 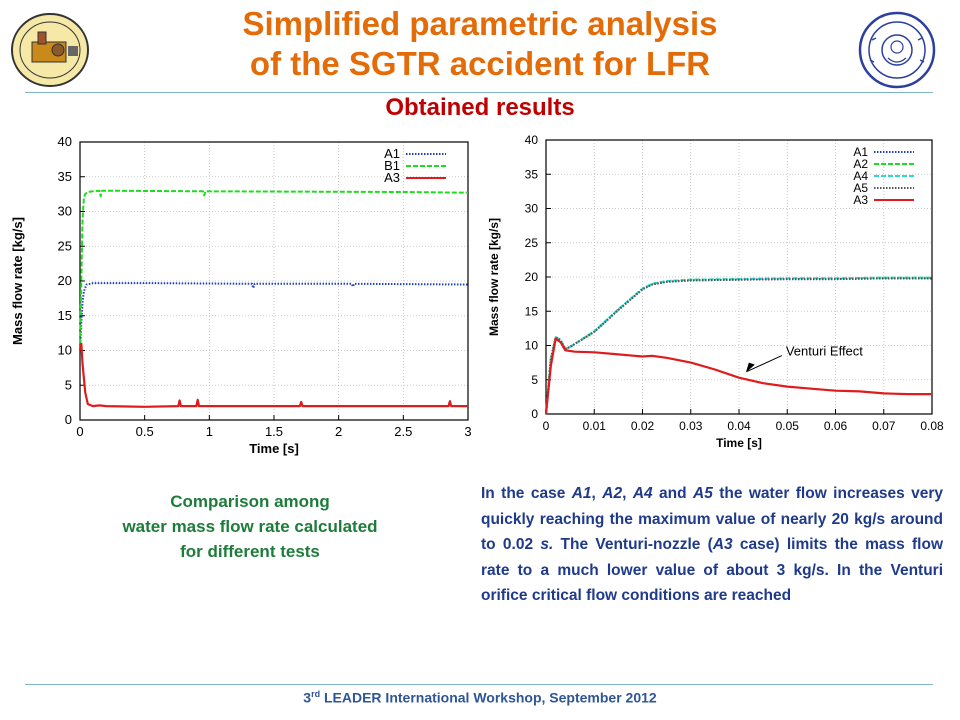 What do you see at coordinates (612, 493) in the screenshot?
I see `description-segment: A2` at bounding box center [612, 493].